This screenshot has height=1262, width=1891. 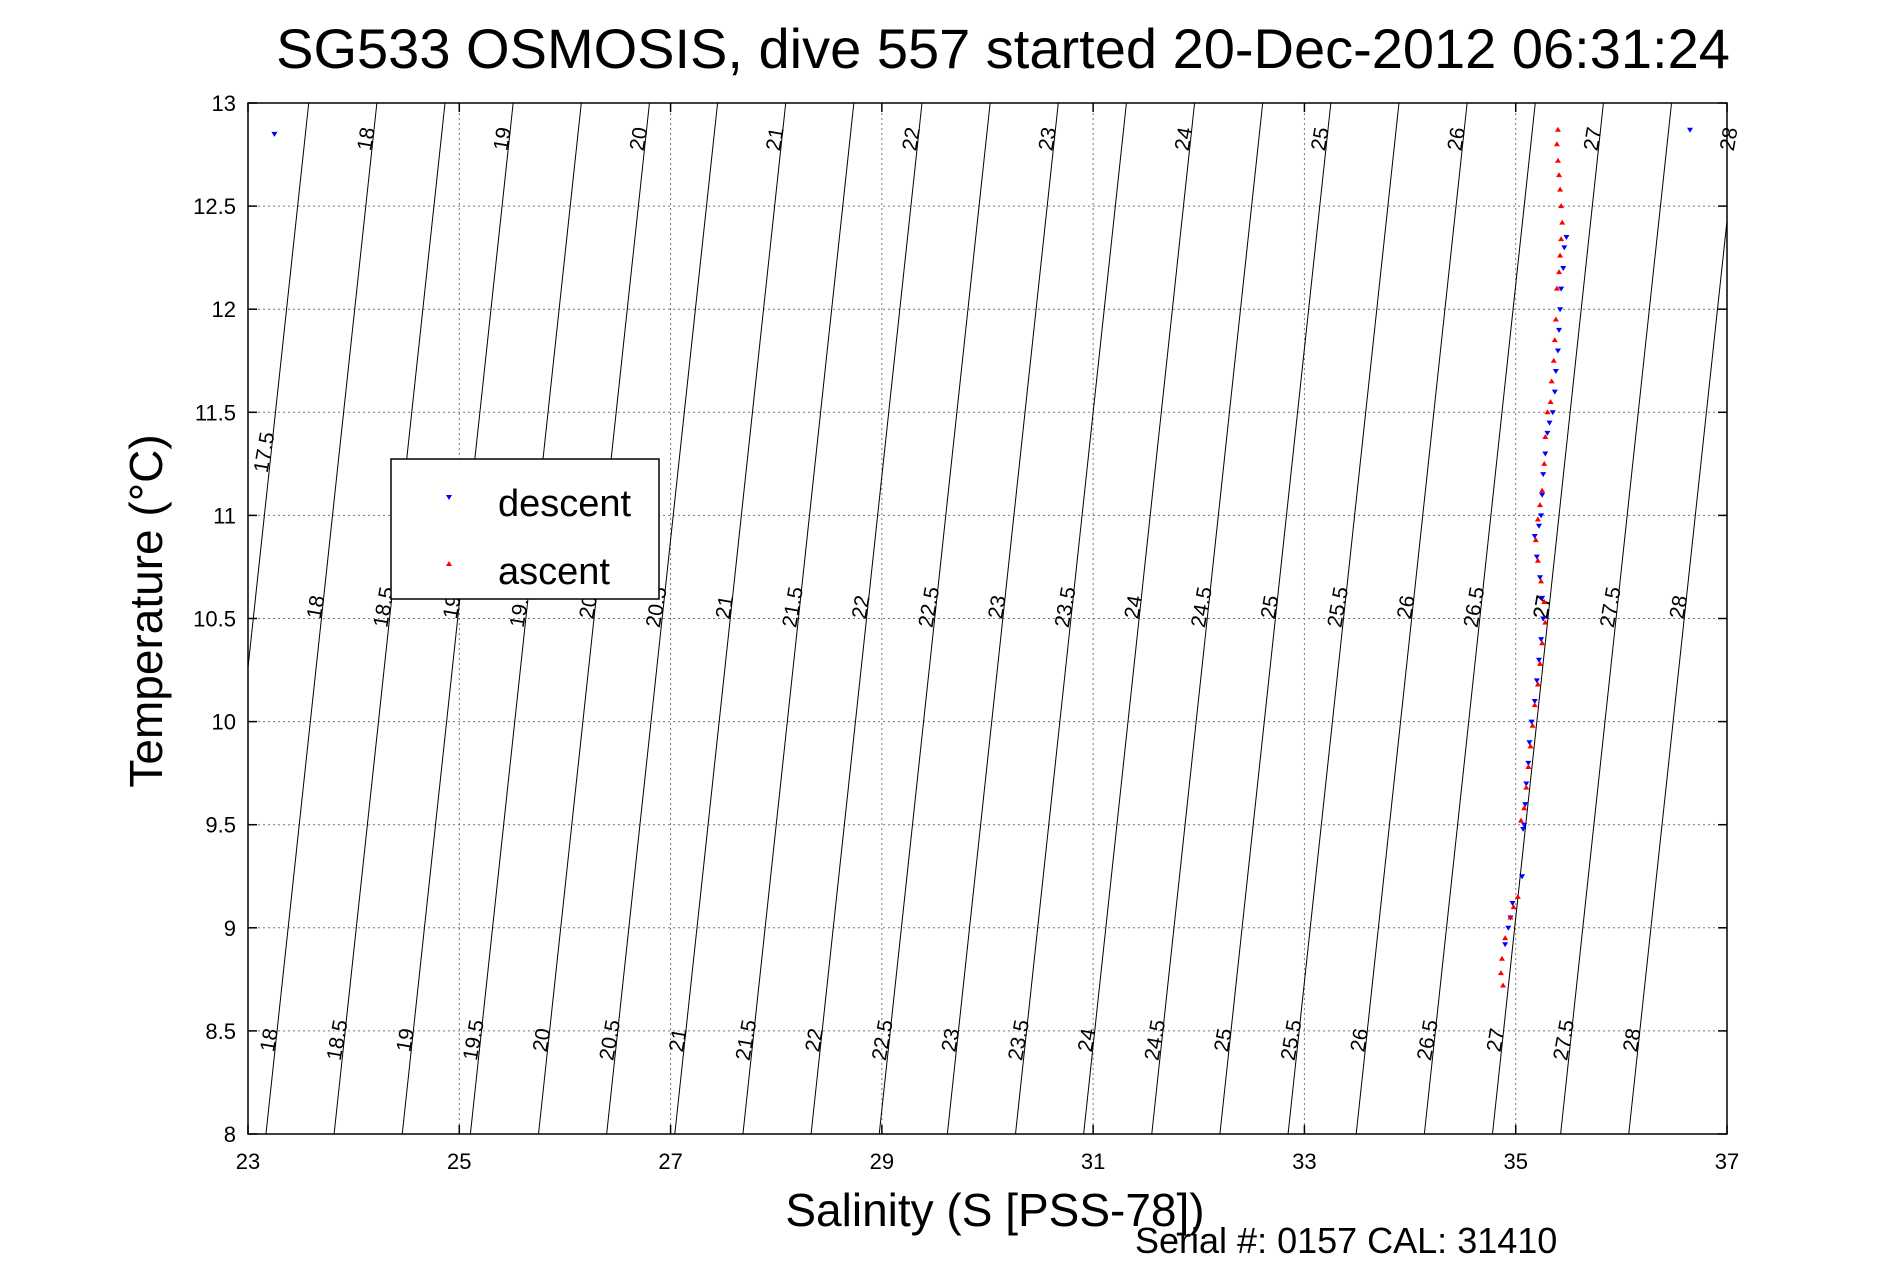 What do you see at coordinates (678, 1040) in the screenshot?
I see `density-label-bottom: 21` at bounding box center [678, 1040].